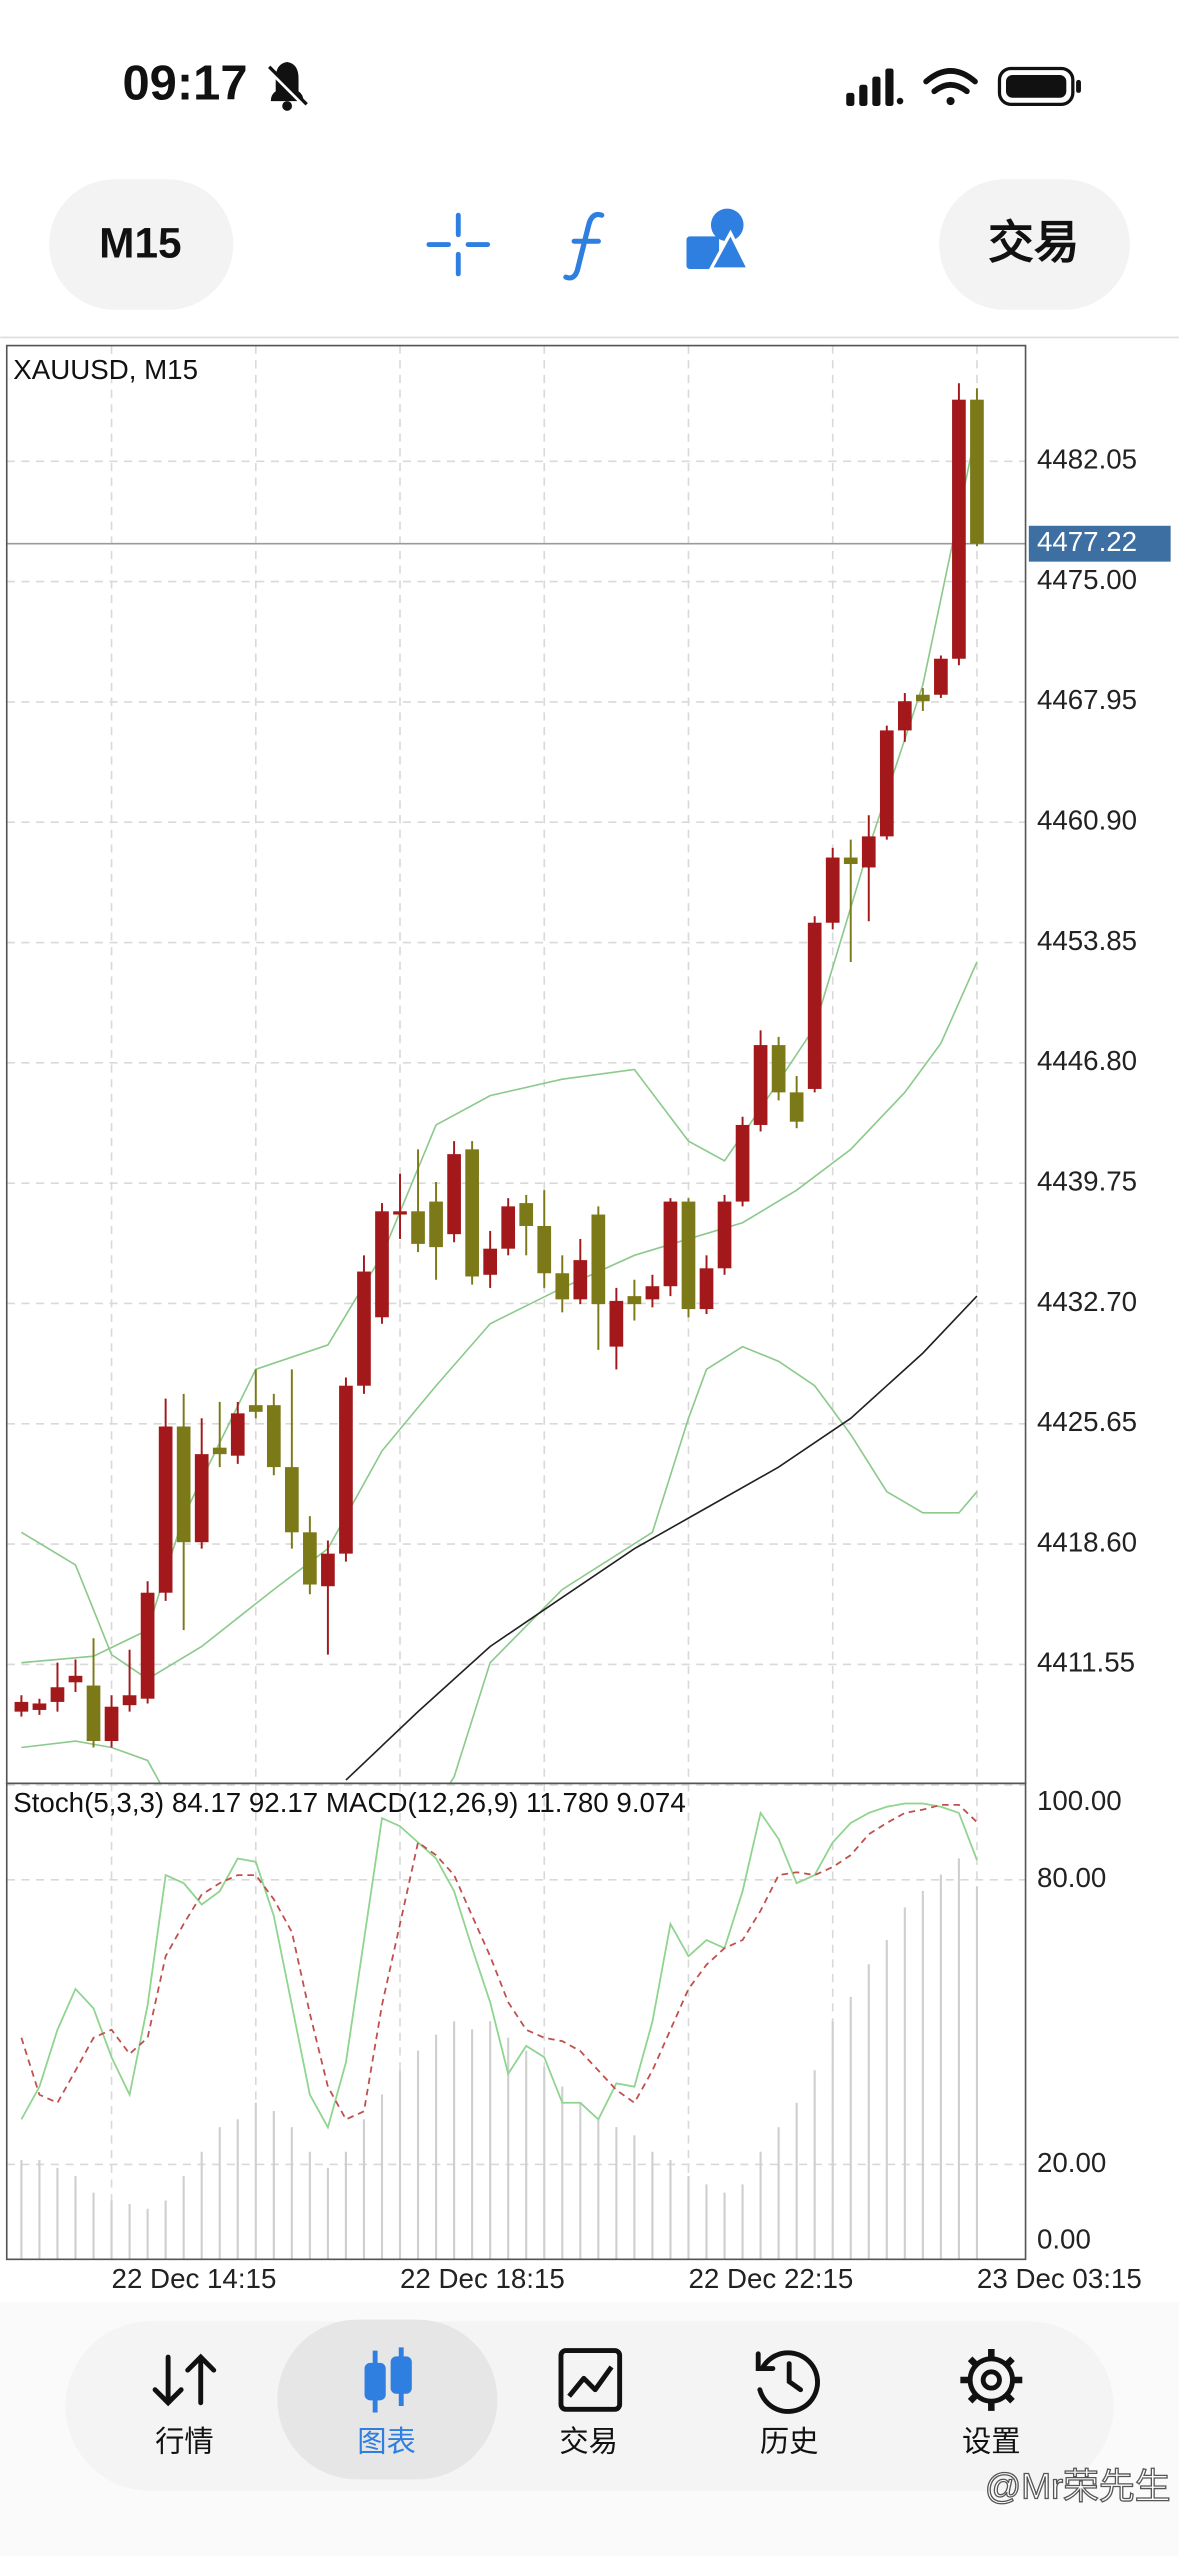  I want to click on y-tick-label: 4467.95, so click(1087, 699).